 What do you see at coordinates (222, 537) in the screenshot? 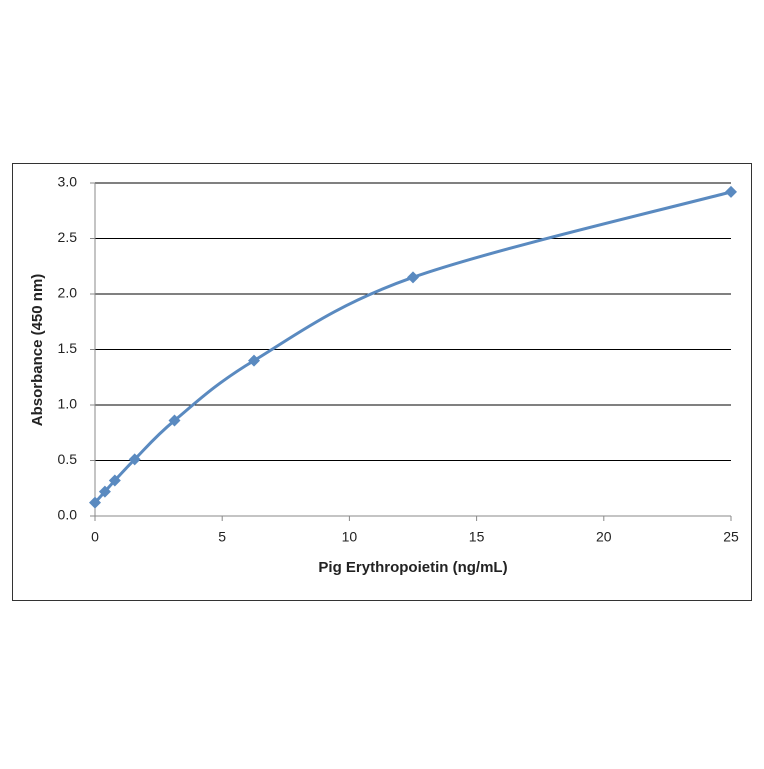
I see `x-tick-label: 5` at bounding box center [222, 537].